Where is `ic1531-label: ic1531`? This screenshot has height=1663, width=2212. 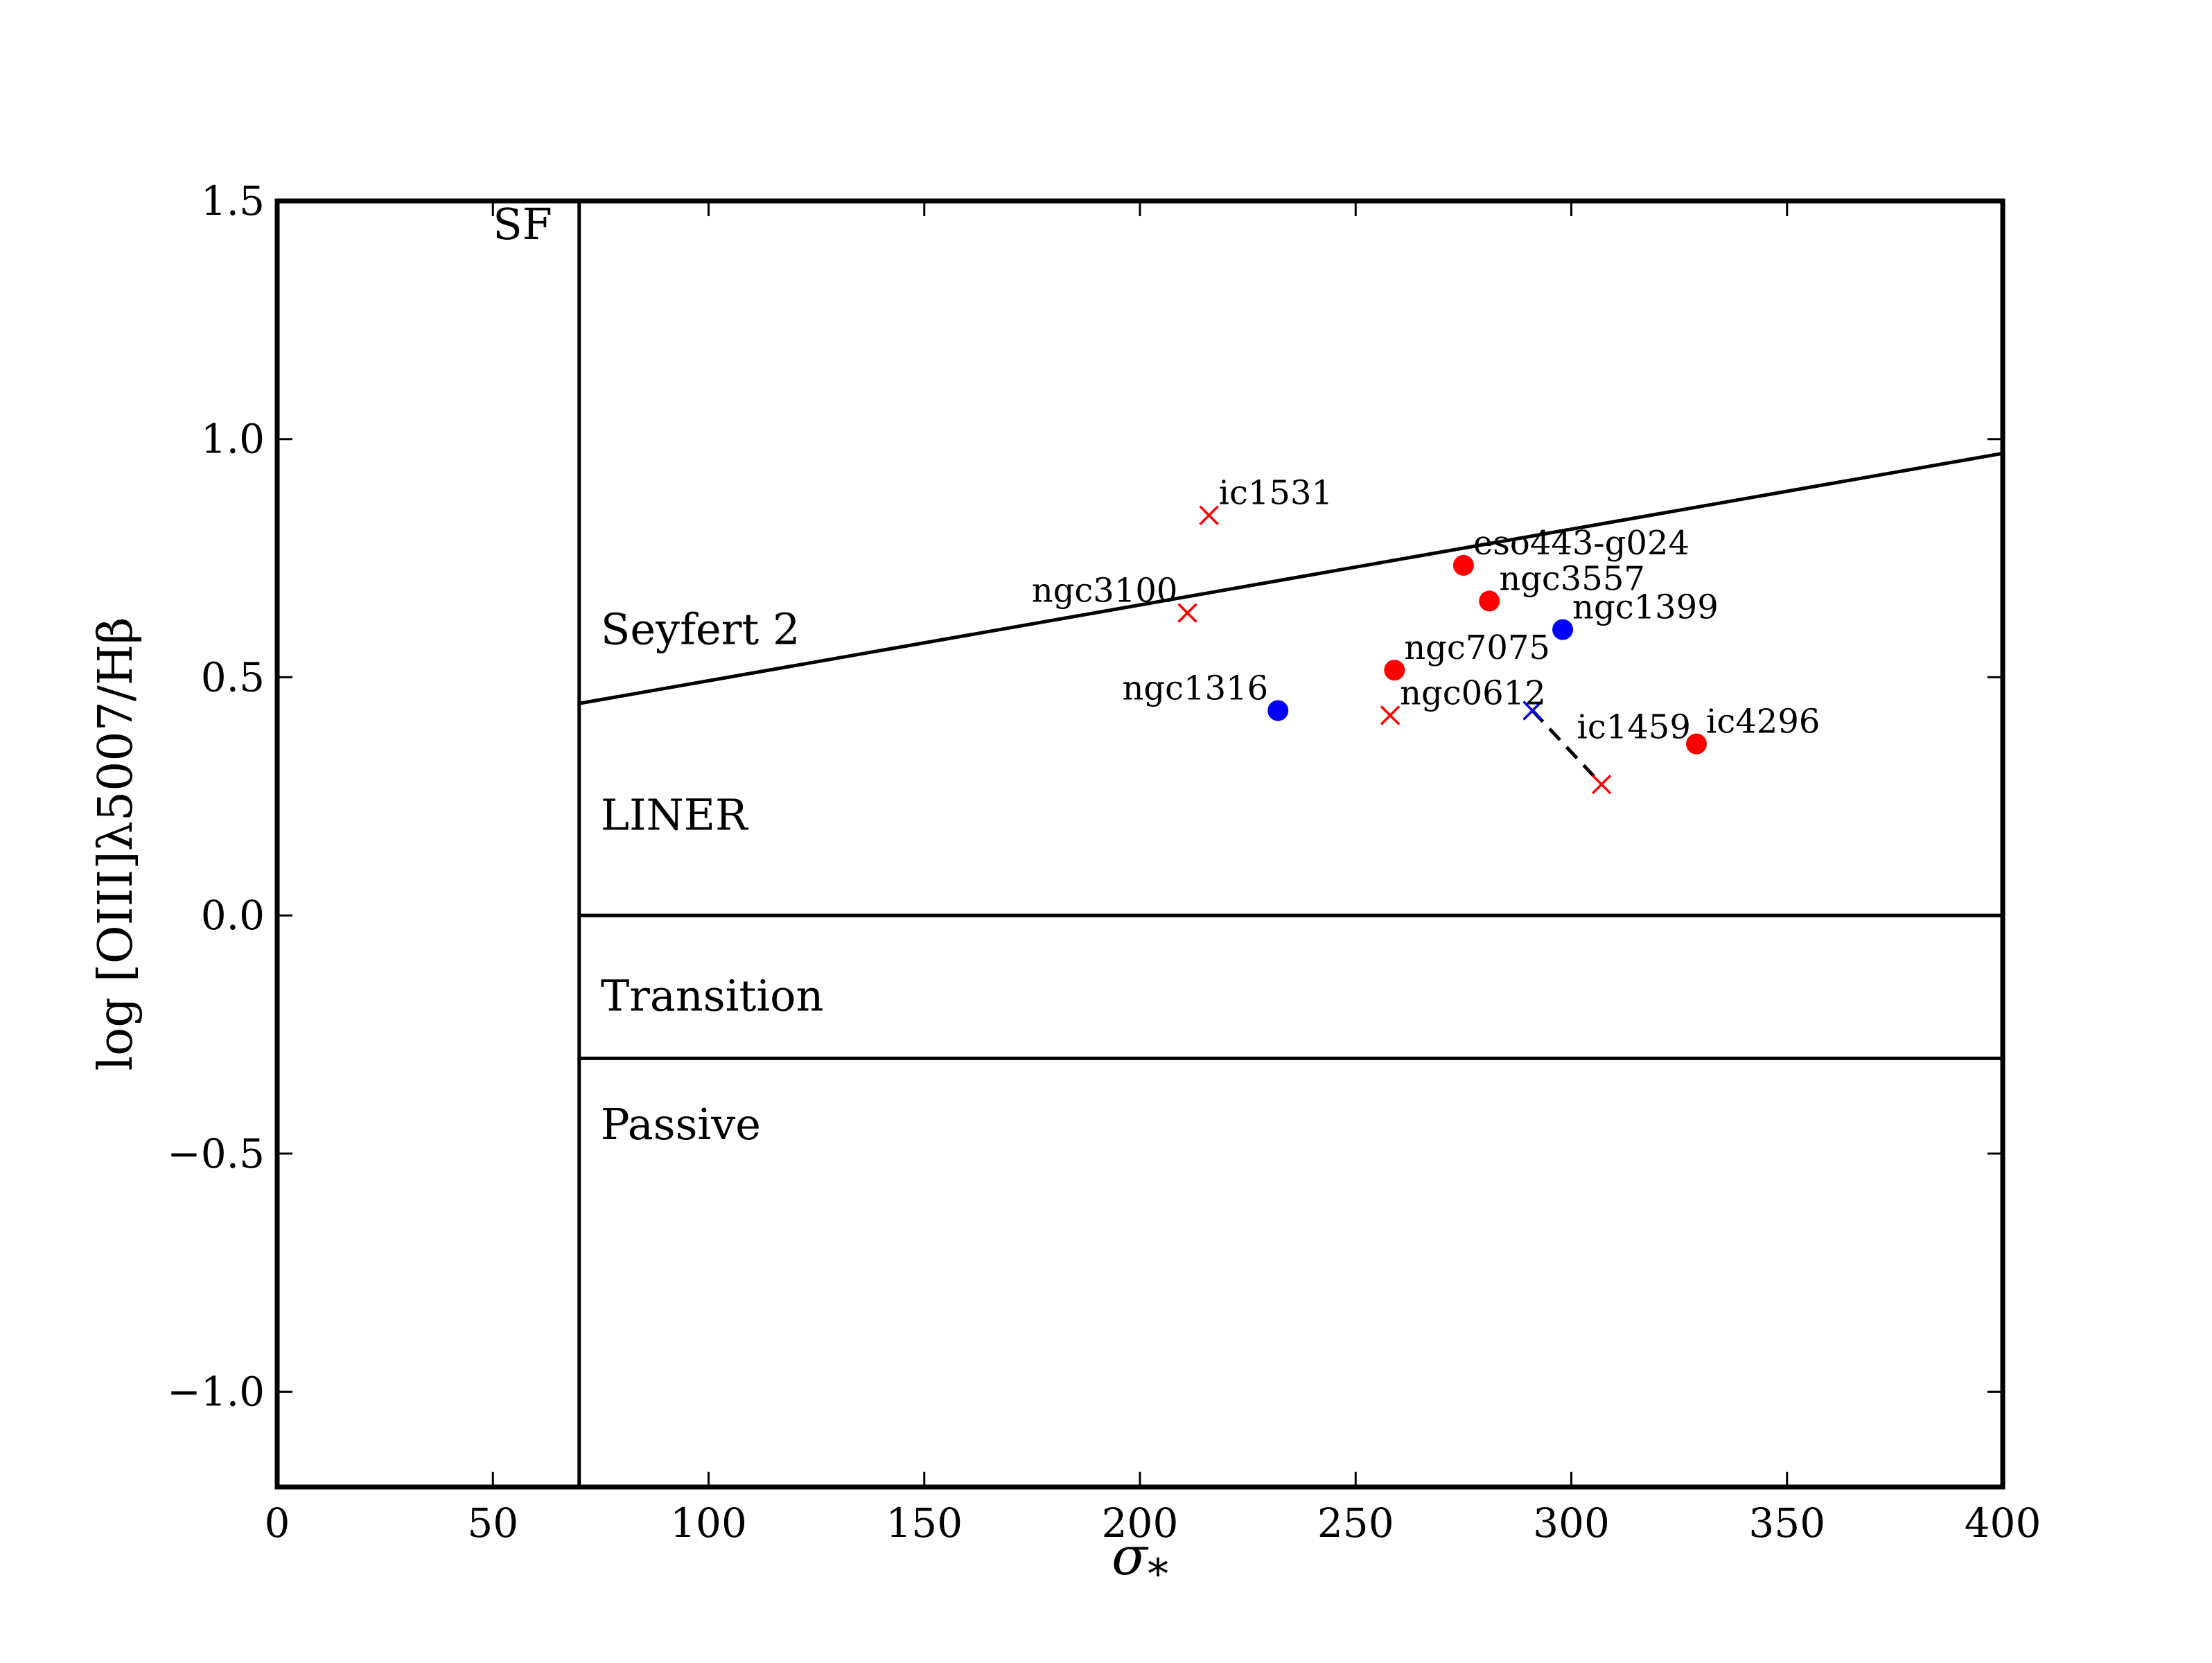 ic1531-label: ic1531 is located at coordinates (1276, 493).